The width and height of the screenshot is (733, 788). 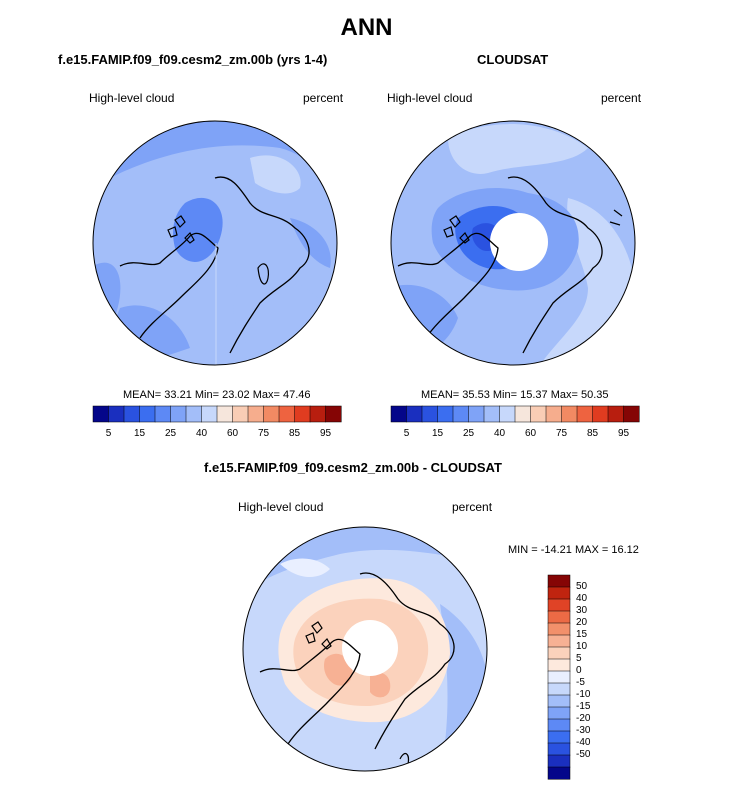 I want to click on right-colorbar-tick-label: 5, so click(x=406, y=433).